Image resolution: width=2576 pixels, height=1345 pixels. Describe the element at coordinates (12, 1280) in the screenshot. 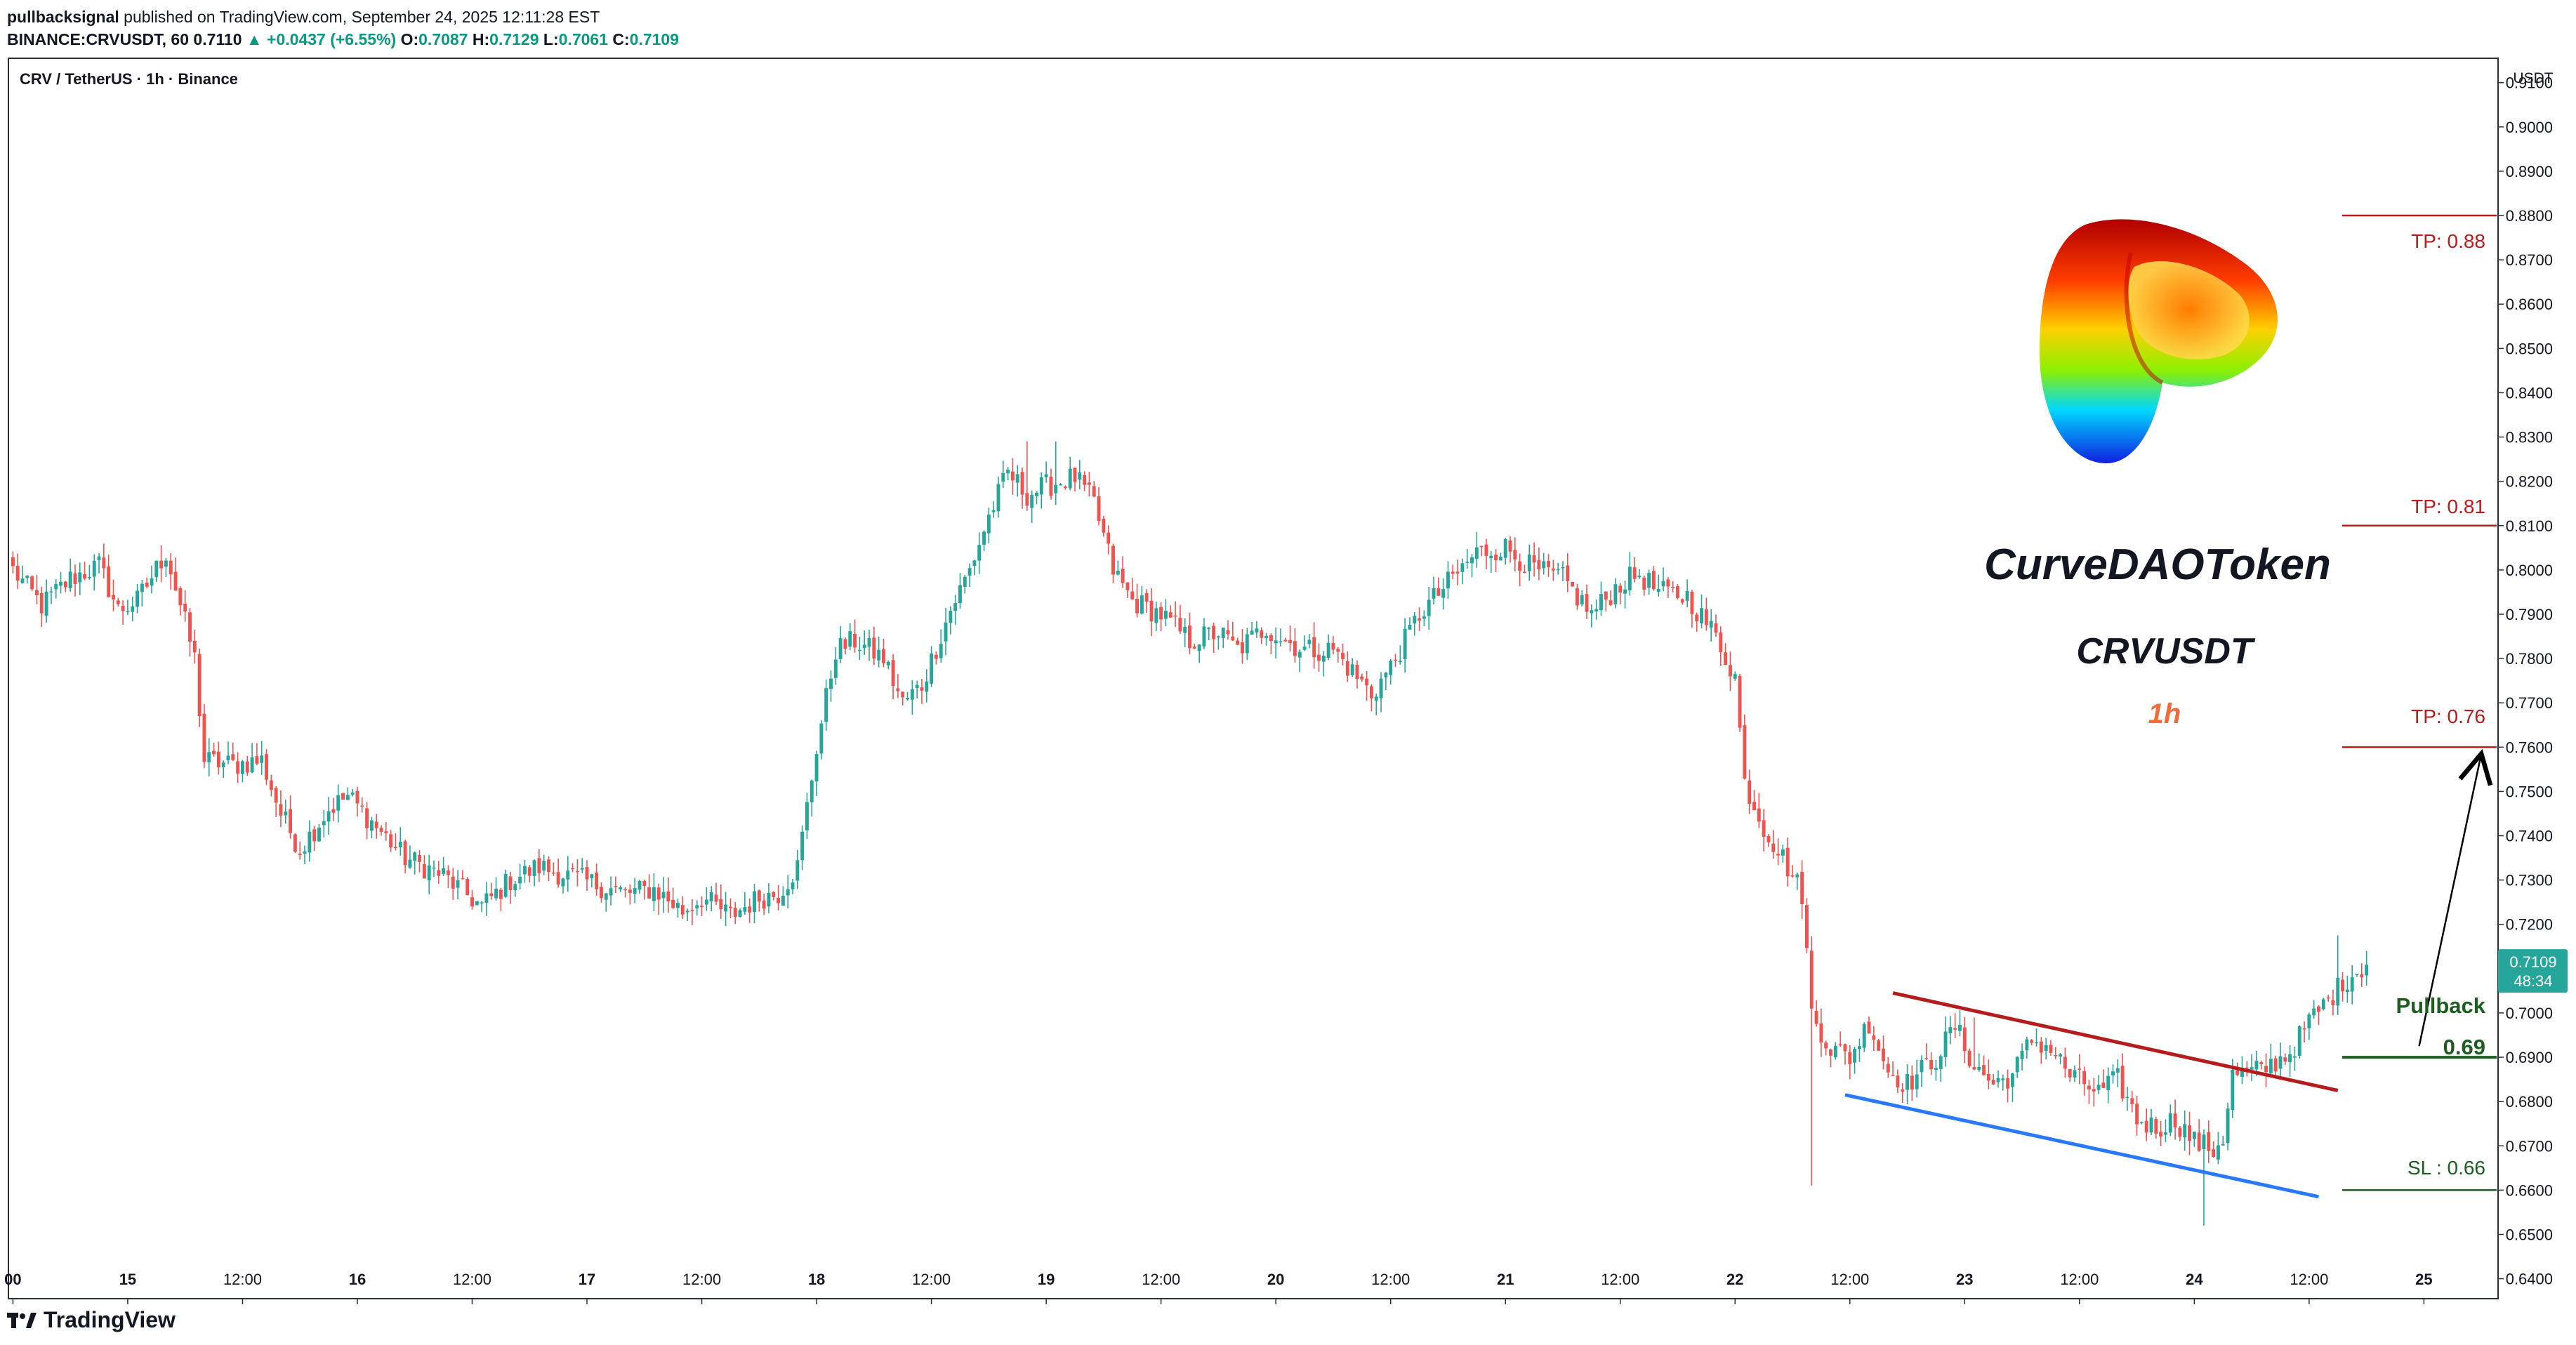

I see `x-tick-label: 00` at that location.